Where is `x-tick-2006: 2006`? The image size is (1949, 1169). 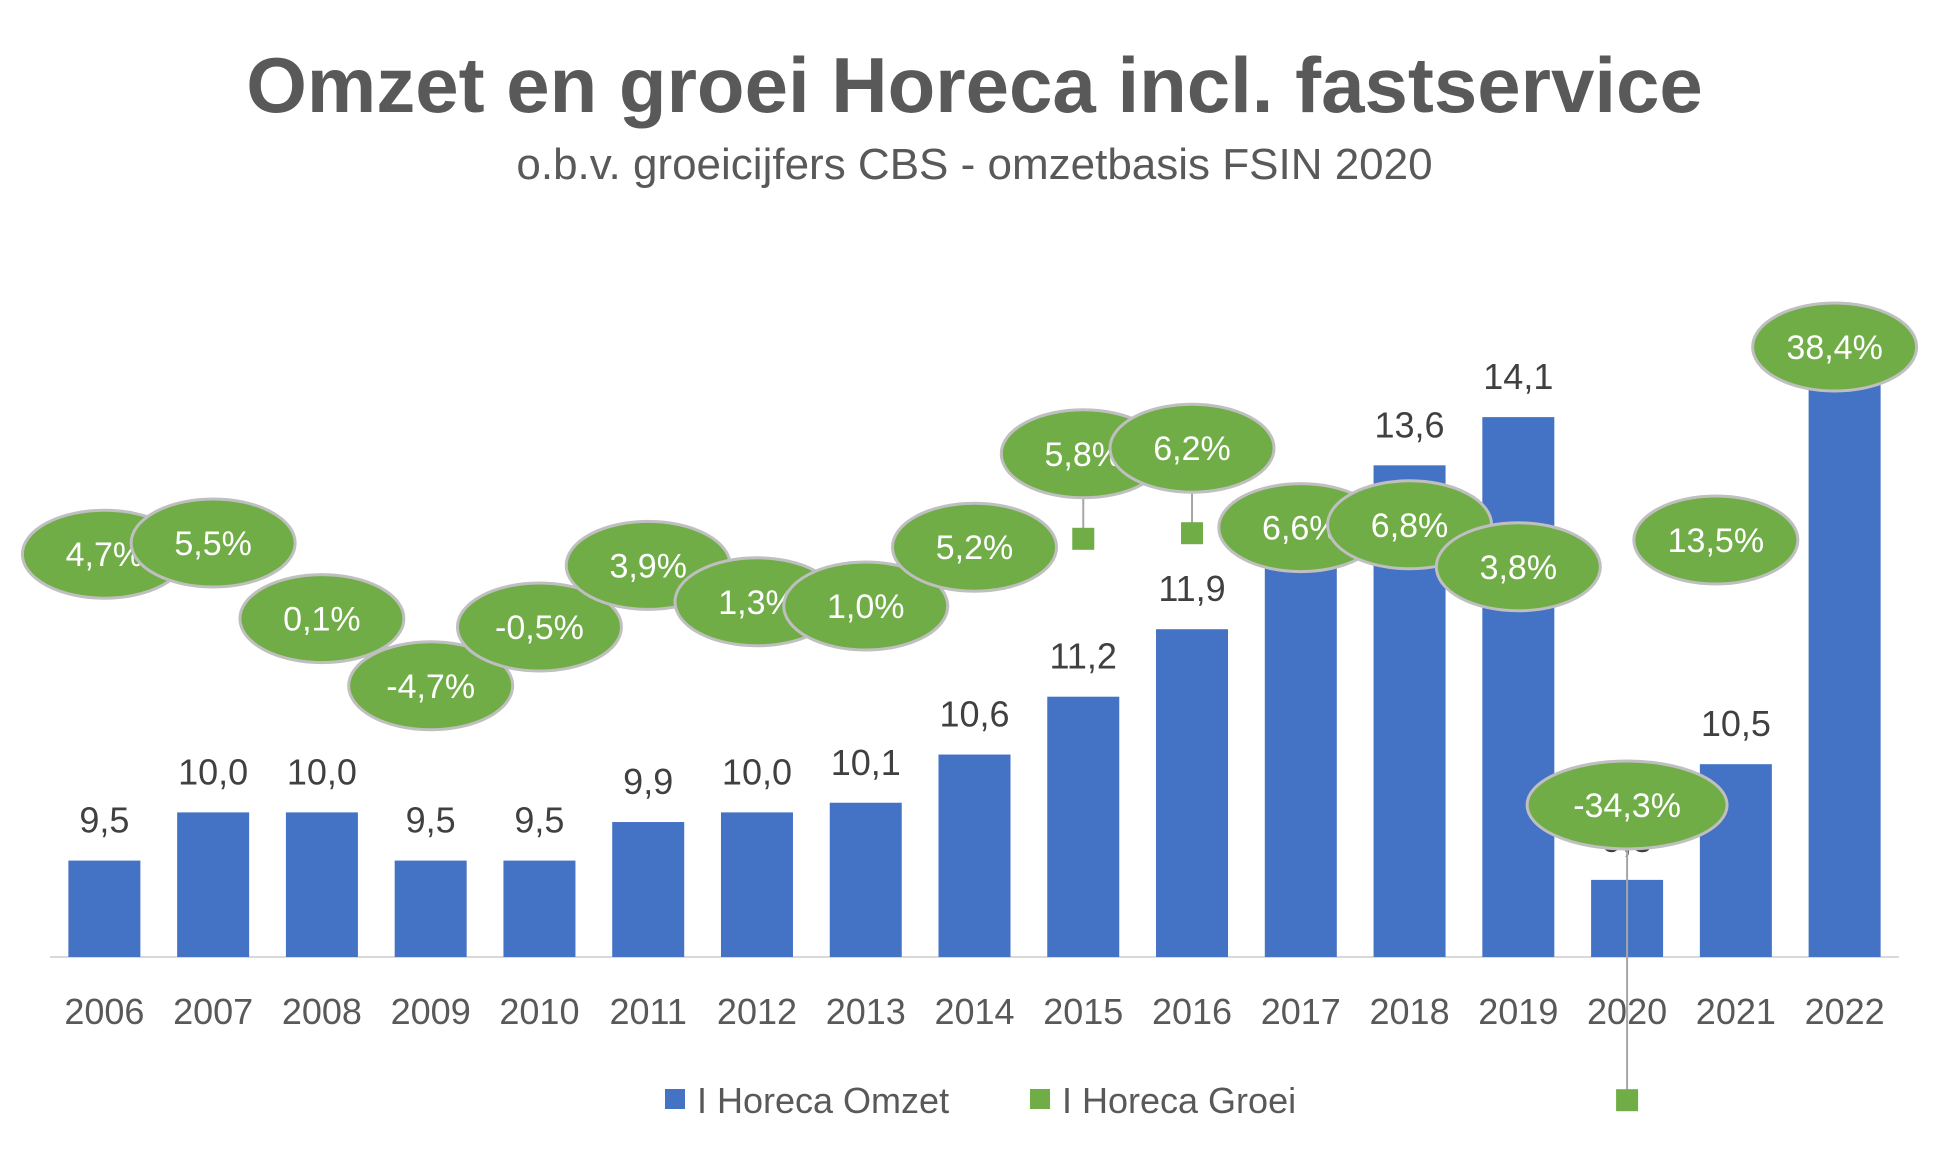
x-tick-2006: 2006 is located at coordinates (104, 1011).